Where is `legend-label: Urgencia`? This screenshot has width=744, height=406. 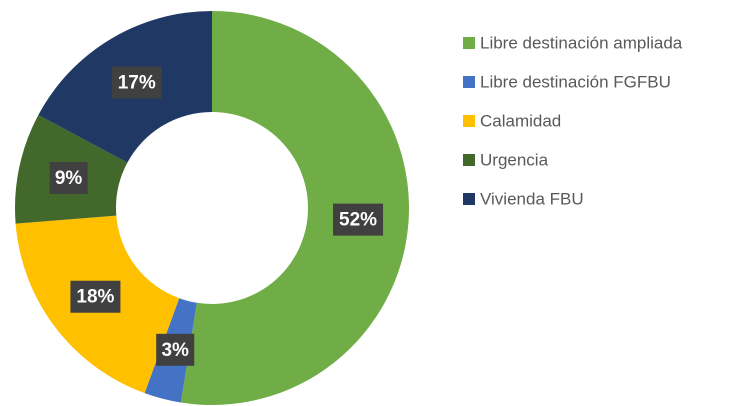
legend-label: Urgencia is located at coordinates (514, 159).